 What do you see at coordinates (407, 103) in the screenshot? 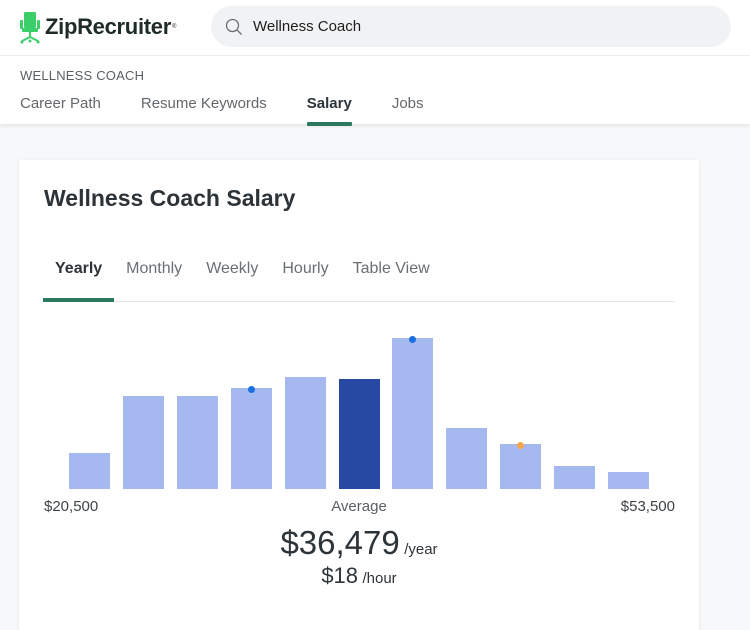
I see `tab-jobs: Jobs` at bounding box center [407, 103].